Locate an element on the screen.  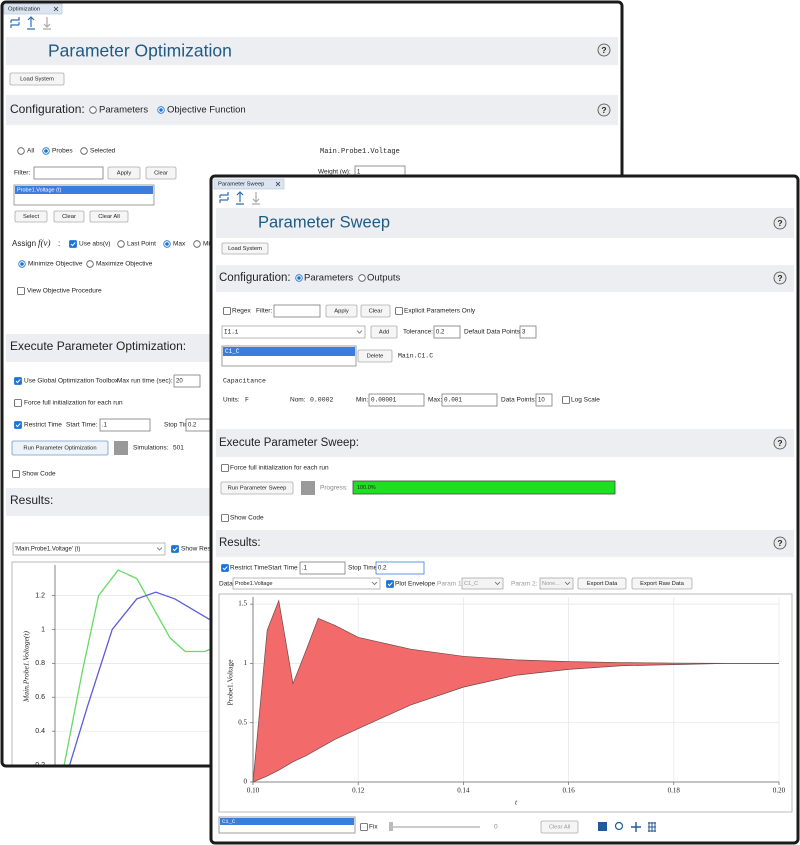
button-frame is located at coordinates (375, 356).